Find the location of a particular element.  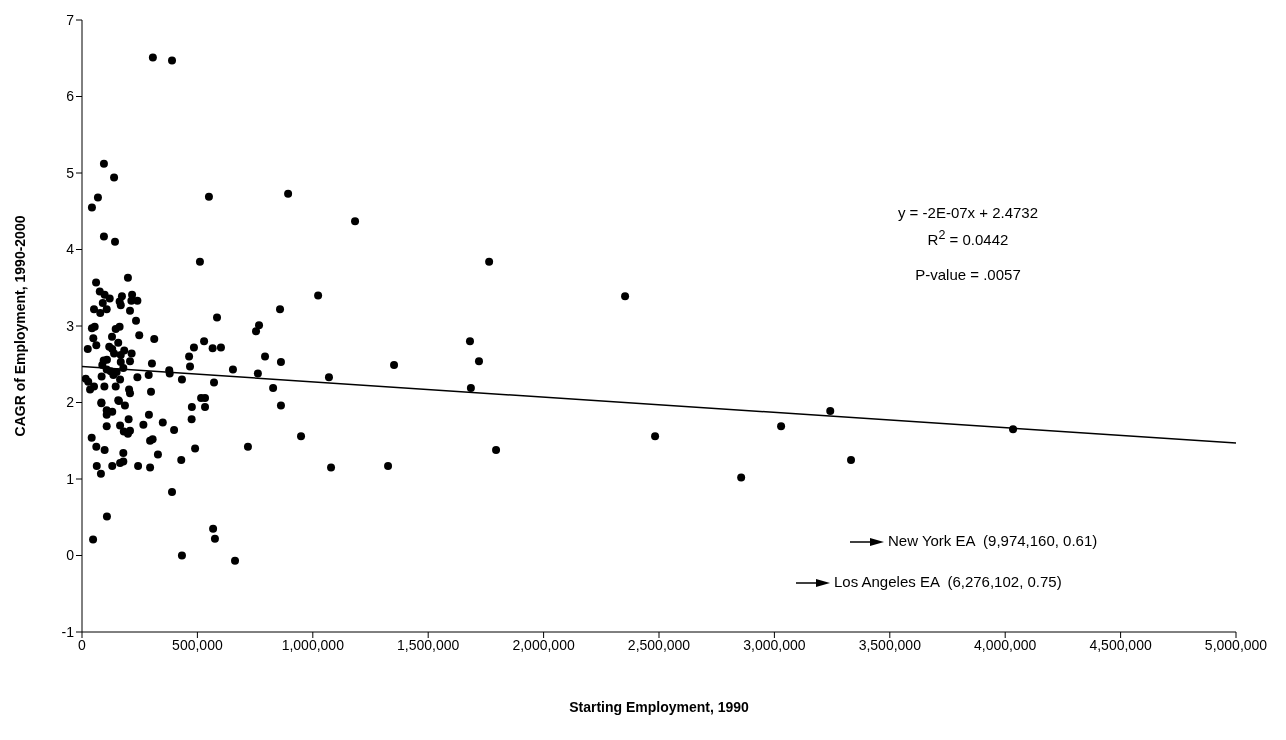

x-tick-label: 0 is located at coordinates (82, 644).